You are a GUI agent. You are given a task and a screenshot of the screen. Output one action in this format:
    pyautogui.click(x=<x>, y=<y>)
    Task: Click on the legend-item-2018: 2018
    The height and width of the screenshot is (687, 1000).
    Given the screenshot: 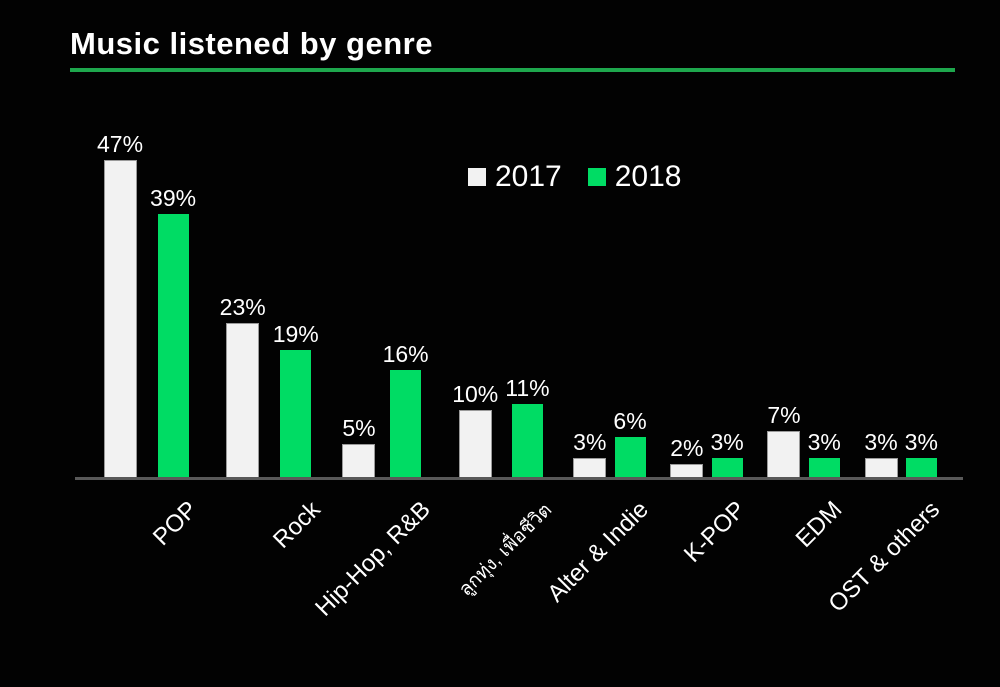 What is the action you would take?
    pyautogui.click(x=634, y=177)
    